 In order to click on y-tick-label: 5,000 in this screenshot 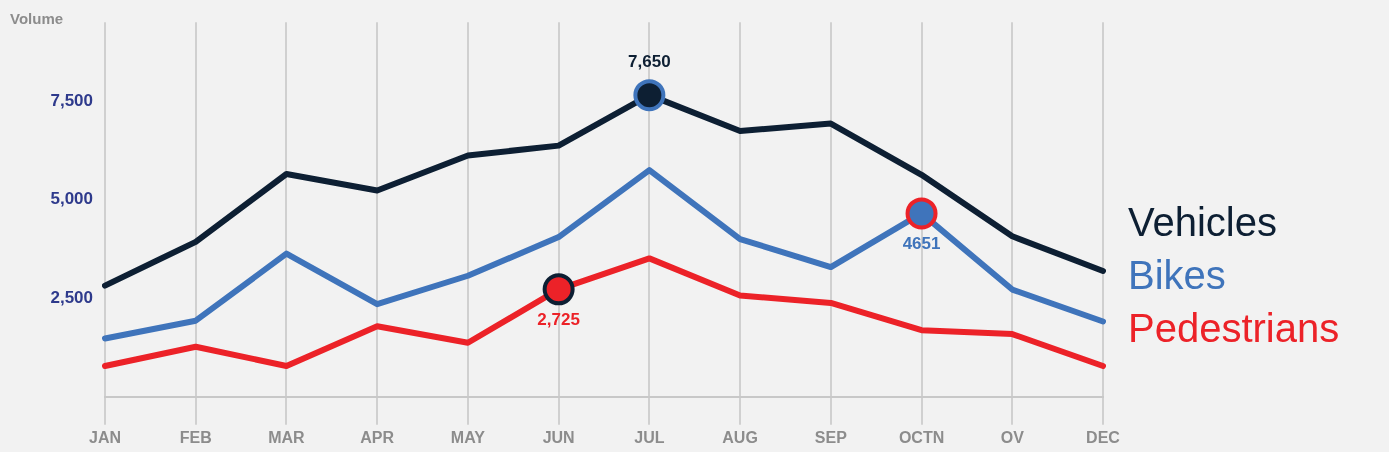, I will do `click(71, 199)`.